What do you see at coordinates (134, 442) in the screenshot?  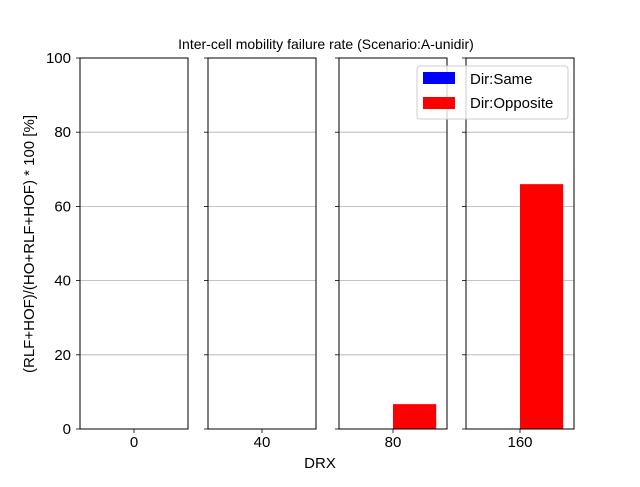 I see `x-tick-label: 0` at bounding box center [134, 442].